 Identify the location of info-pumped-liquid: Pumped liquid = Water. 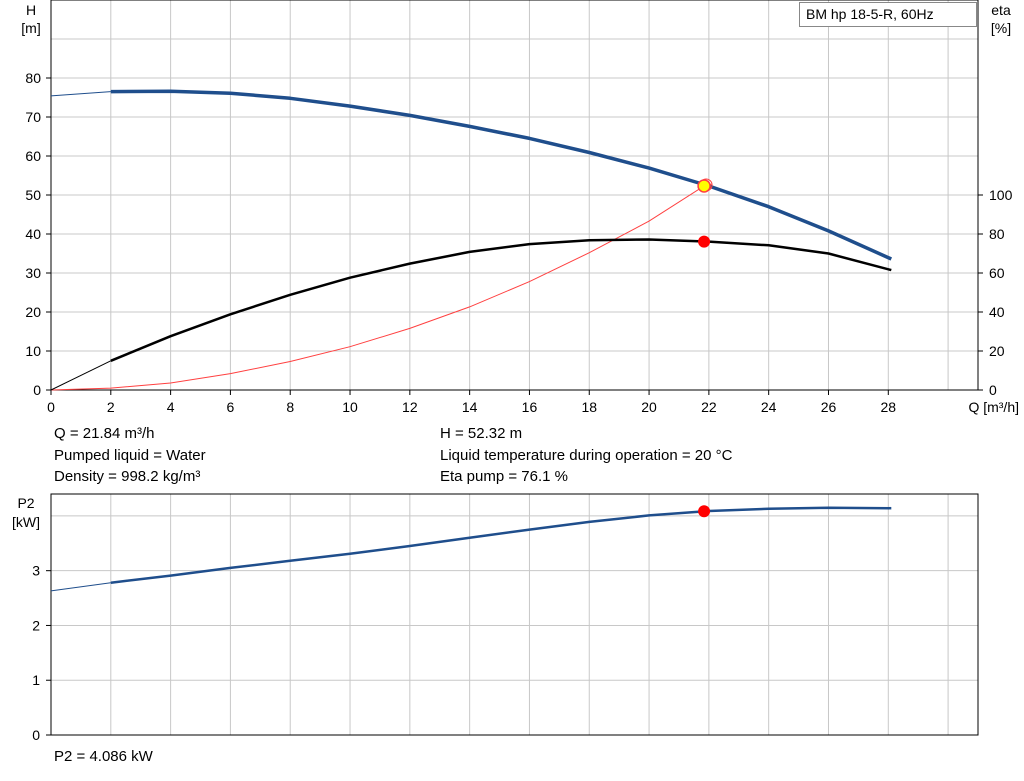
(130, 455).